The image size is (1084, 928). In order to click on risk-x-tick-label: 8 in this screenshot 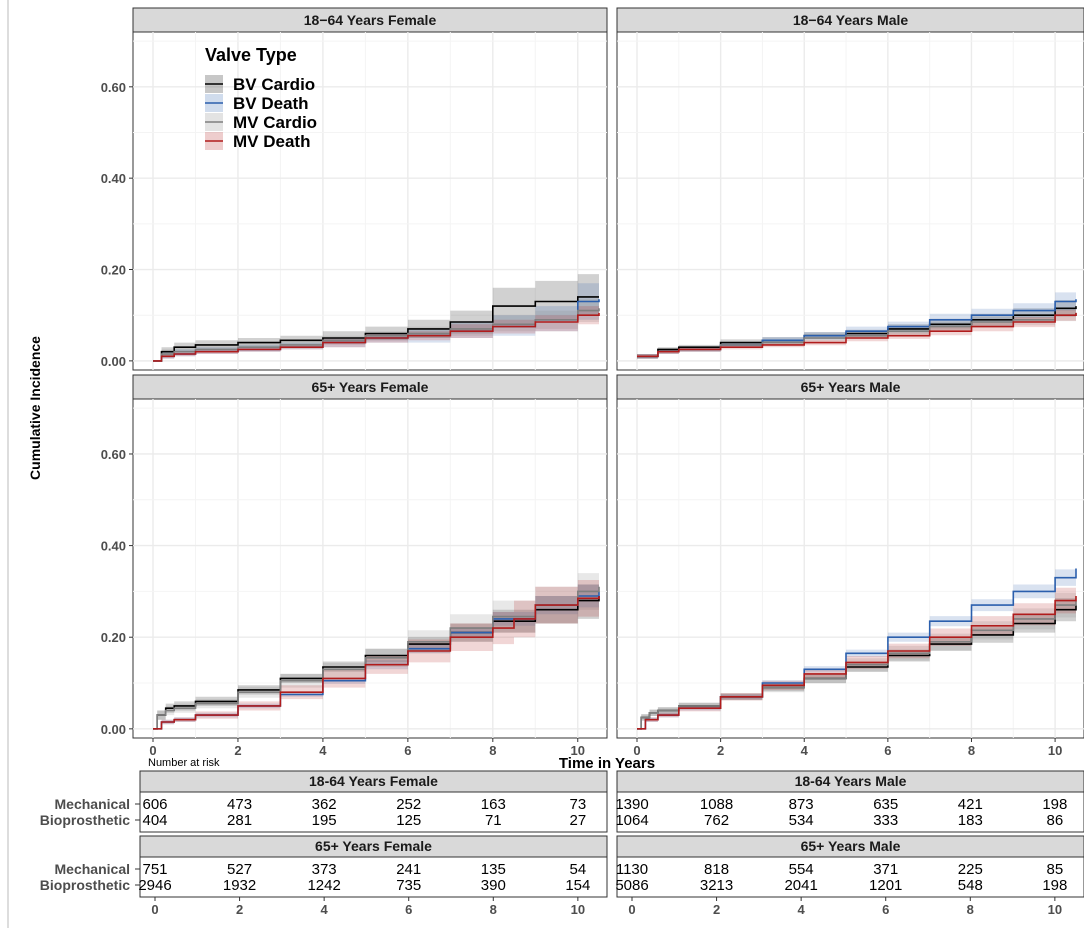, I will do `click(970, 909)`.